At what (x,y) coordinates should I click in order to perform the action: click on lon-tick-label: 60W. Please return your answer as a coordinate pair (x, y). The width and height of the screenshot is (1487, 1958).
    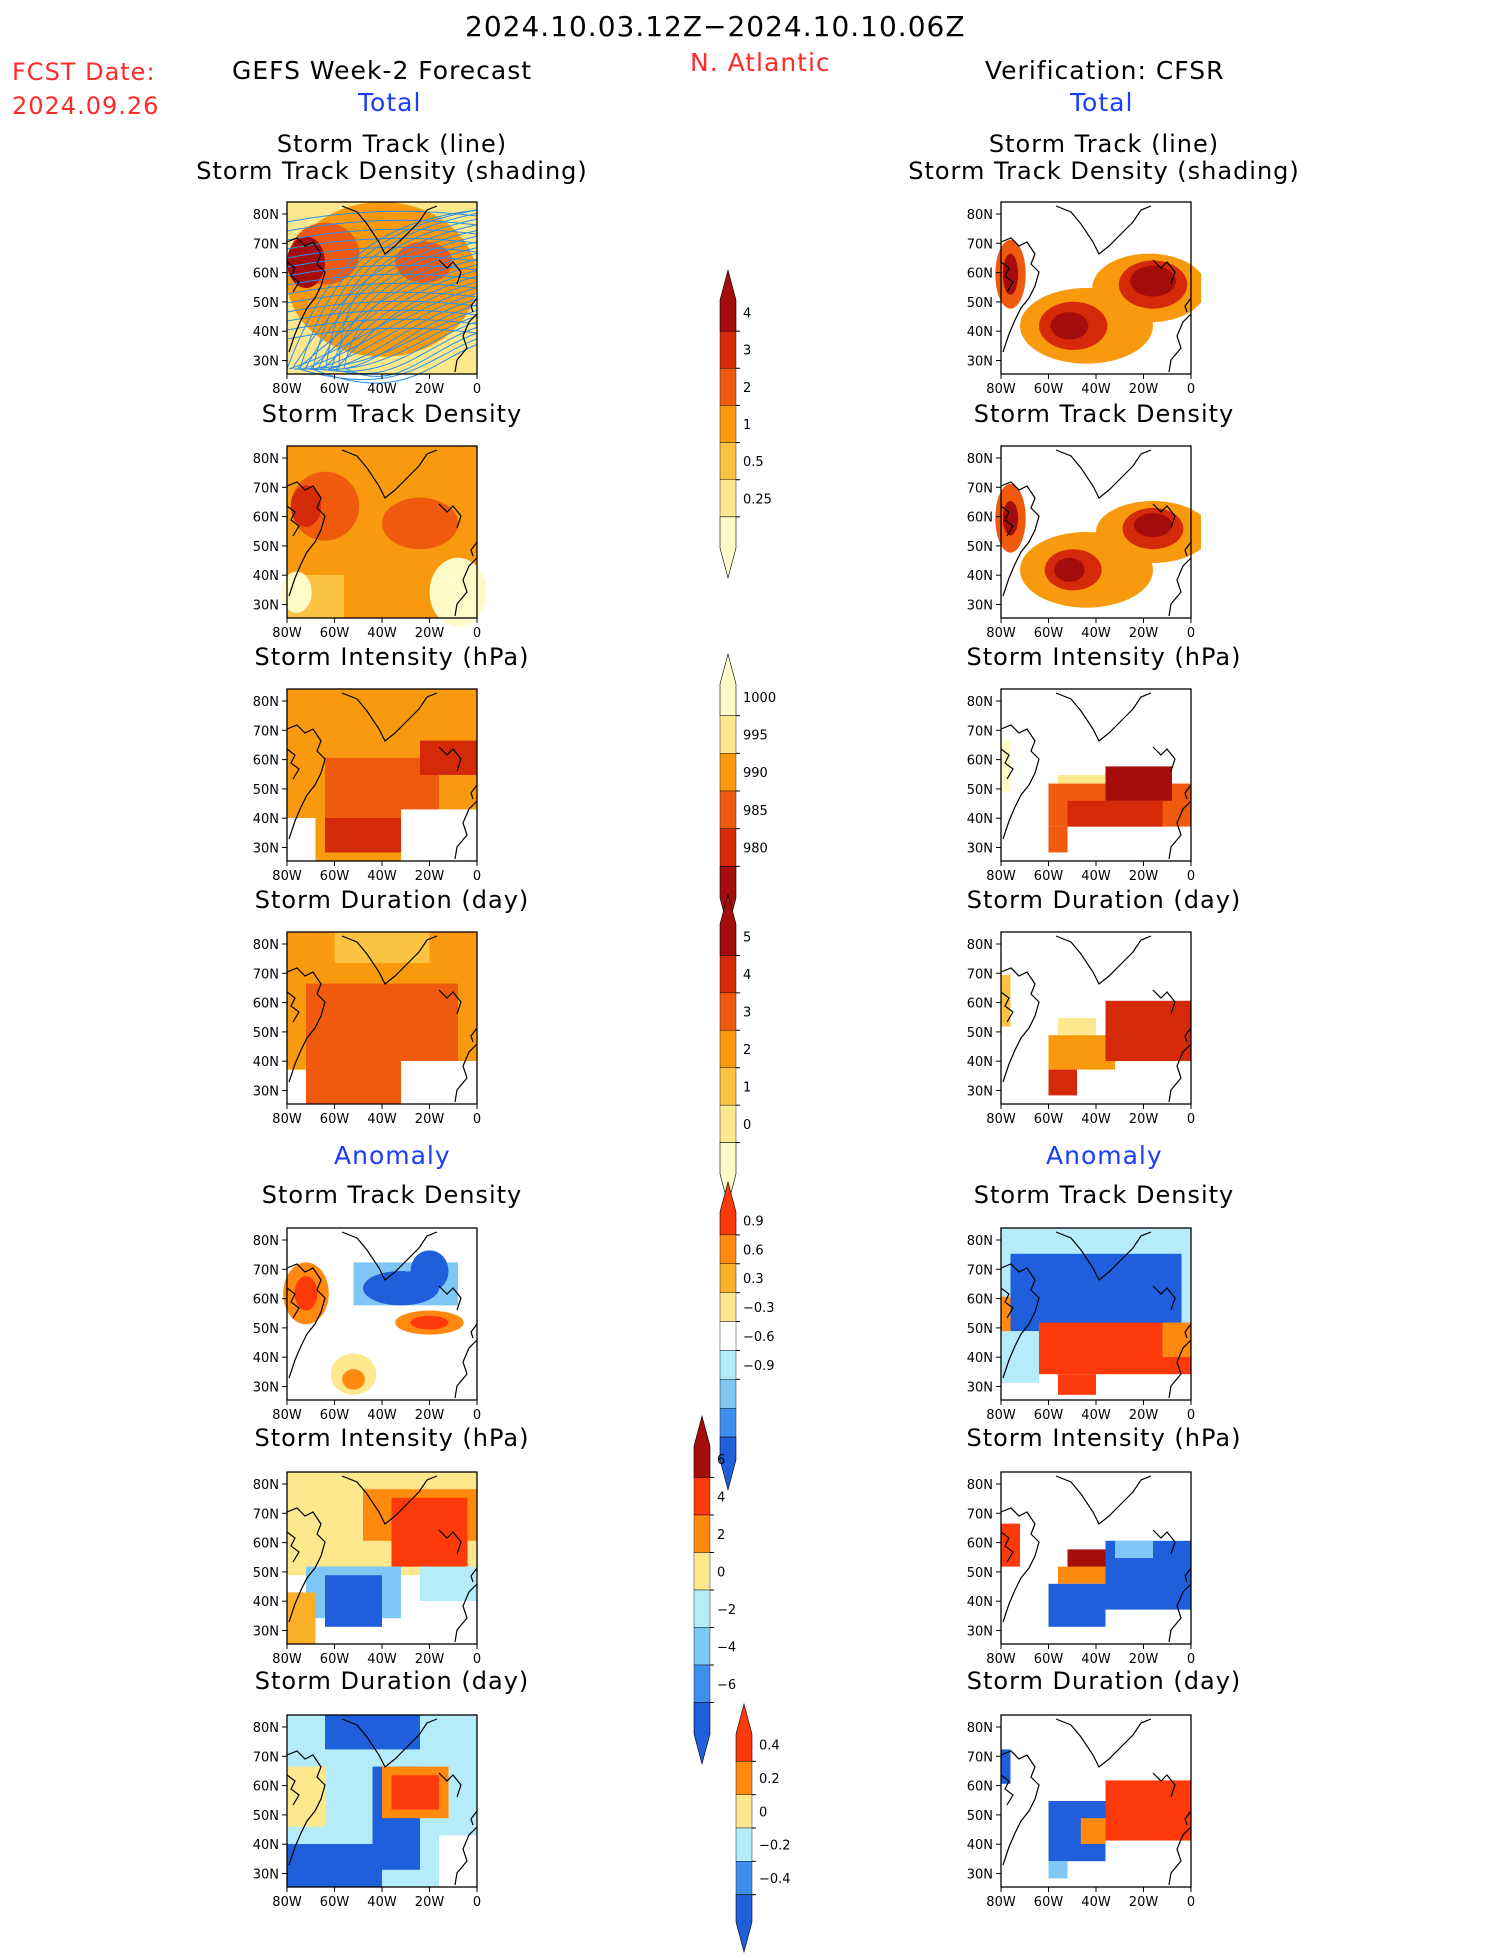
    Looking at the image, I should click on (335, 1902).